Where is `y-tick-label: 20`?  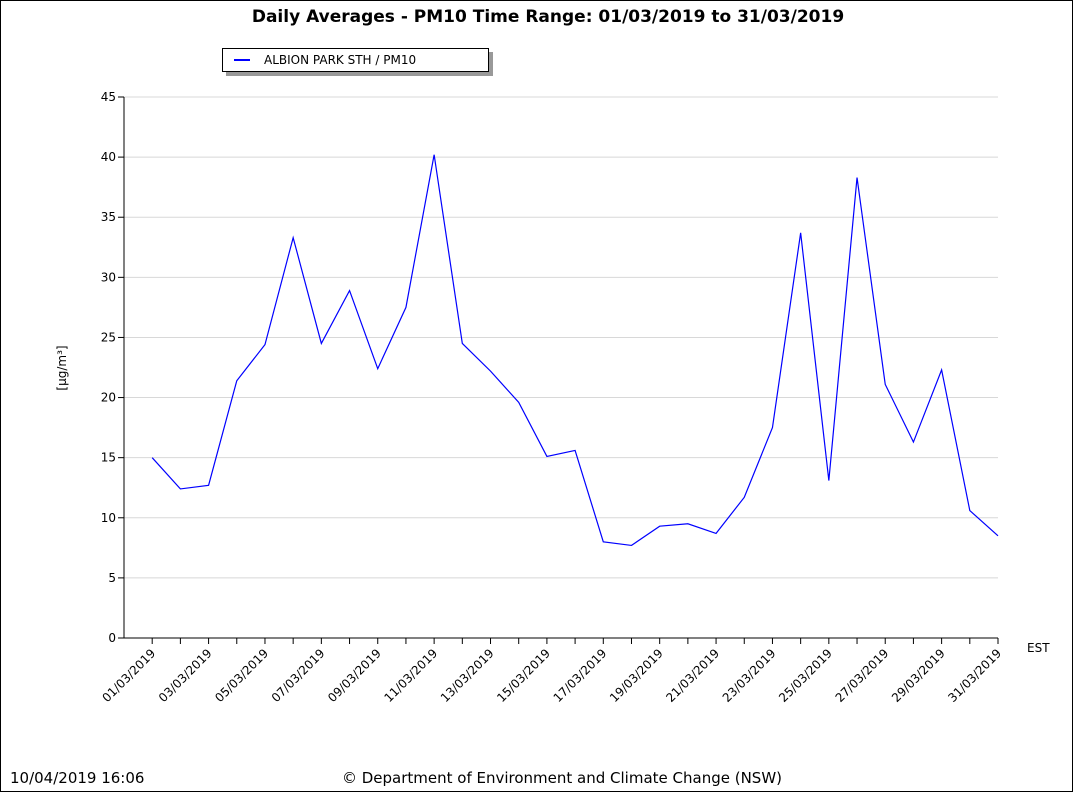 y-tick-label: 20 is located at coordinates (108, 398).